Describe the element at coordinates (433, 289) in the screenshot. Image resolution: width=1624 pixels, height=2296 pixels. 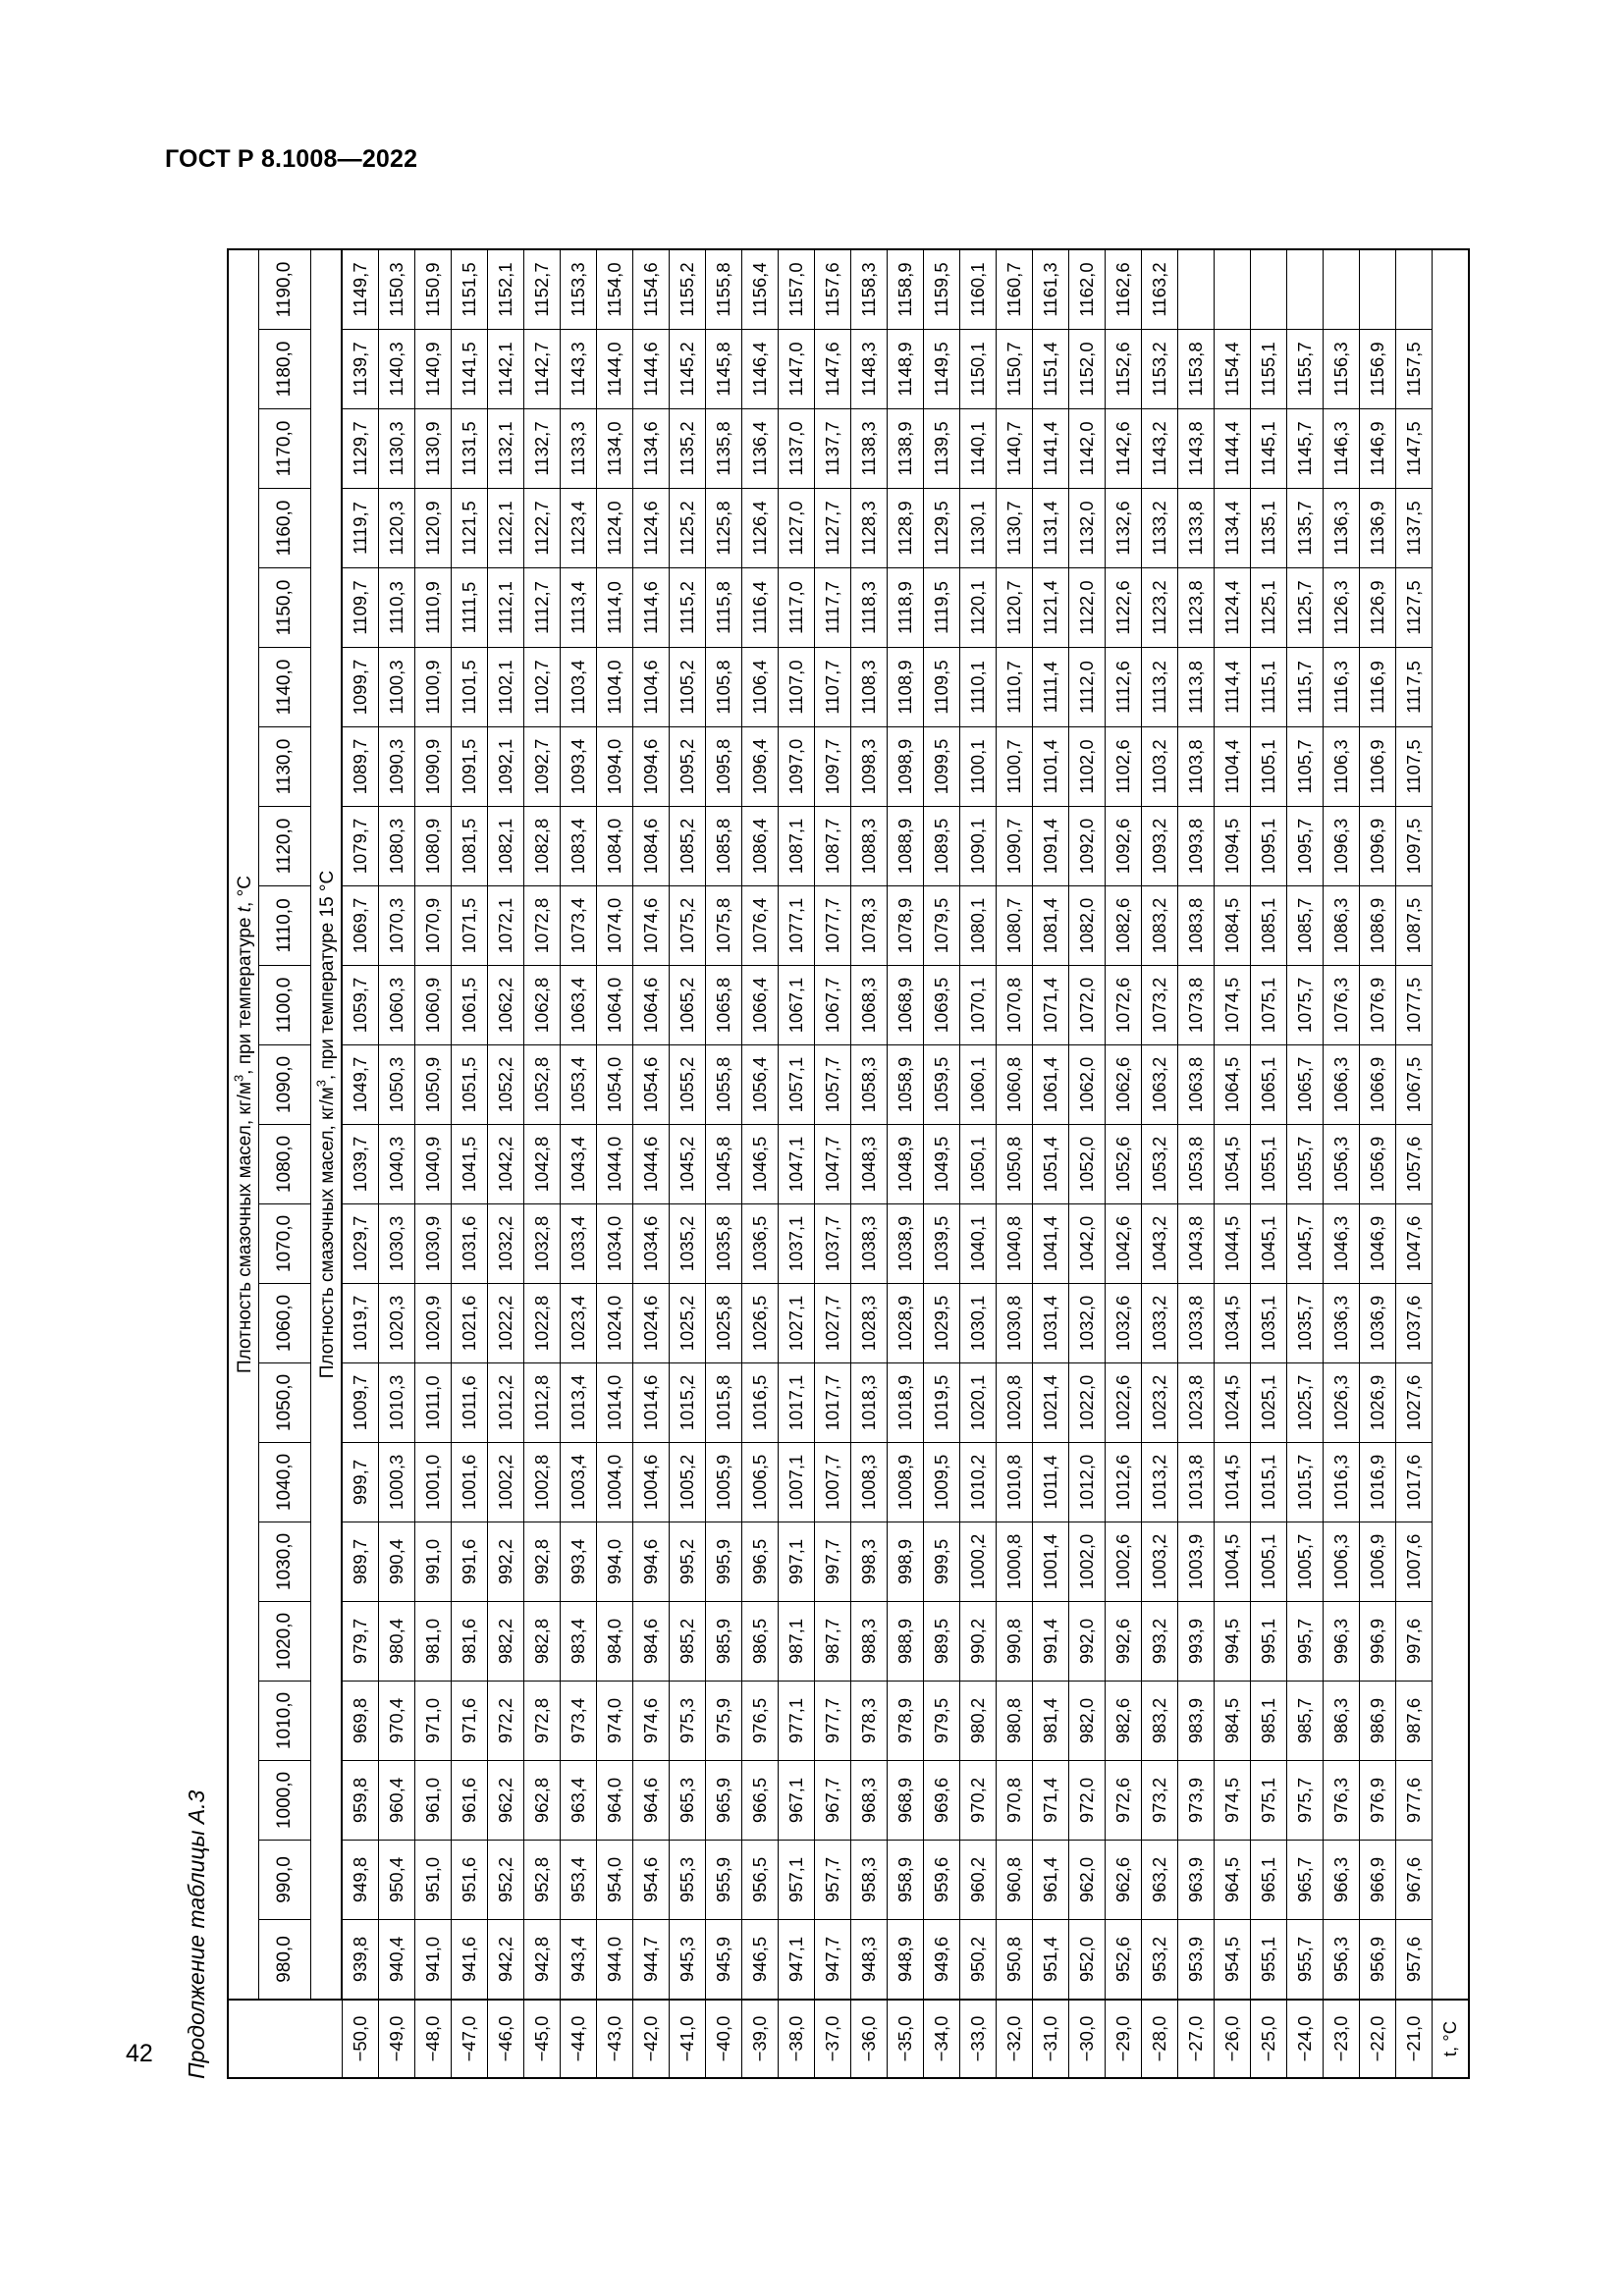
I see `density-cell: 1150,9` at that location.